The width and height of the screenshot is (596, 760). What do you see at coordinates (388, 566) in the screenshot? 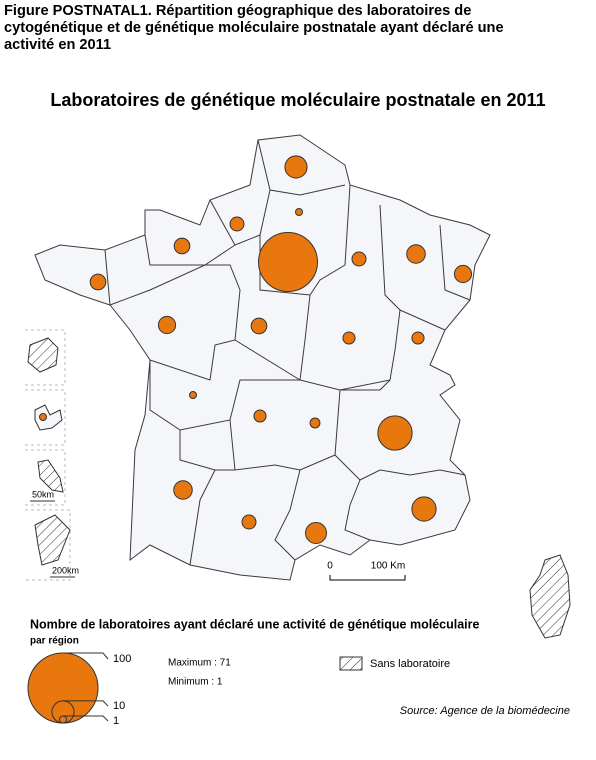
I see `scale-label: 100 Km` at bounding box center [388, 566].